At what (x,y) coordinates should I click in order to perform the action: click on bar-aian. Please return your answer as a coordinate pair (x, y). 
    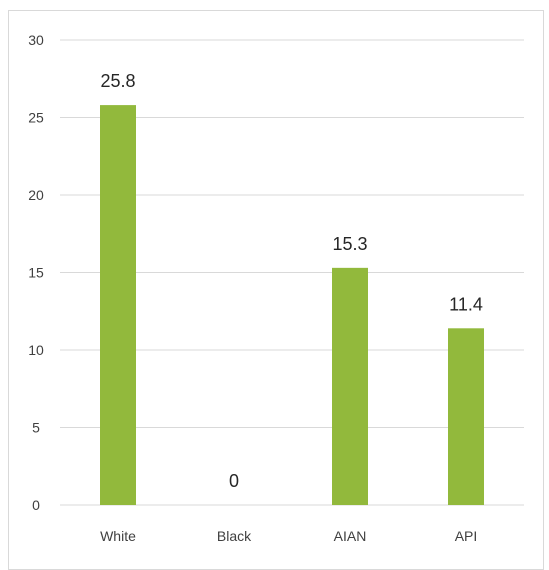
    Looking at the image, I should click on (350, 386).